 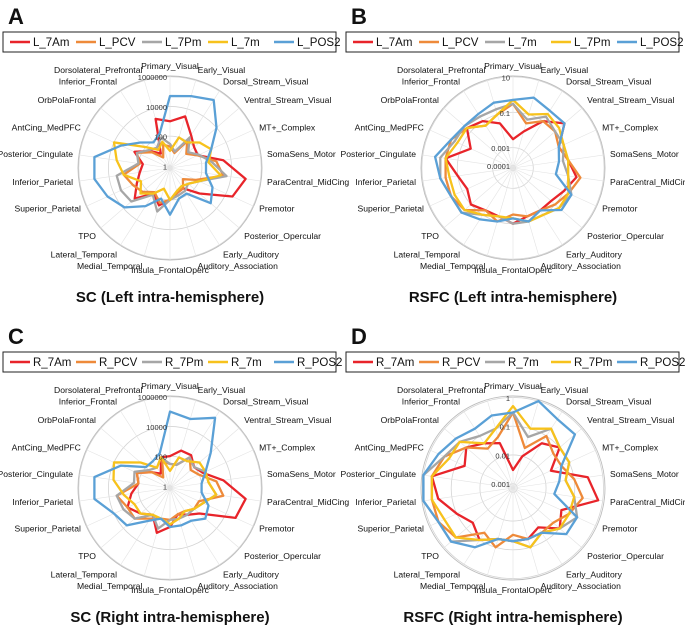 What do you see at coordinates (156, 107) in the screenshot?
I see `tick-label: 10000` at bounding box center [156, 107].